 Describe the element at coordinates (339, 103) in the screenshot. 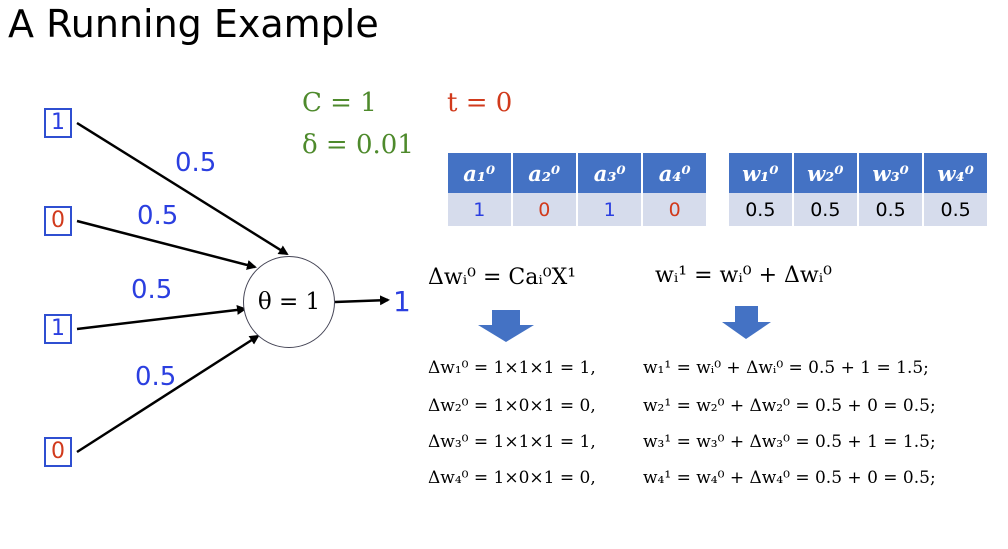

I see `param-c: C = 1` at that location.